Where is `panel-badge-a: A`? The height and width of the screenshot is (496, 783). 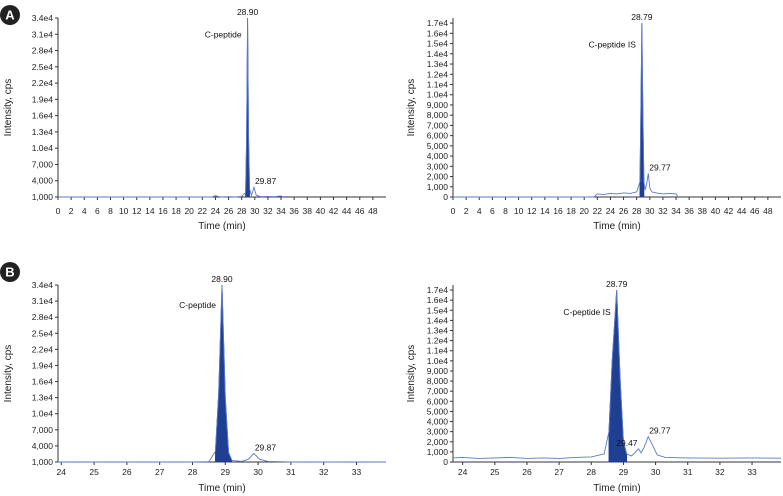
panel-badge-a: A is located at coordinates (10, 15).